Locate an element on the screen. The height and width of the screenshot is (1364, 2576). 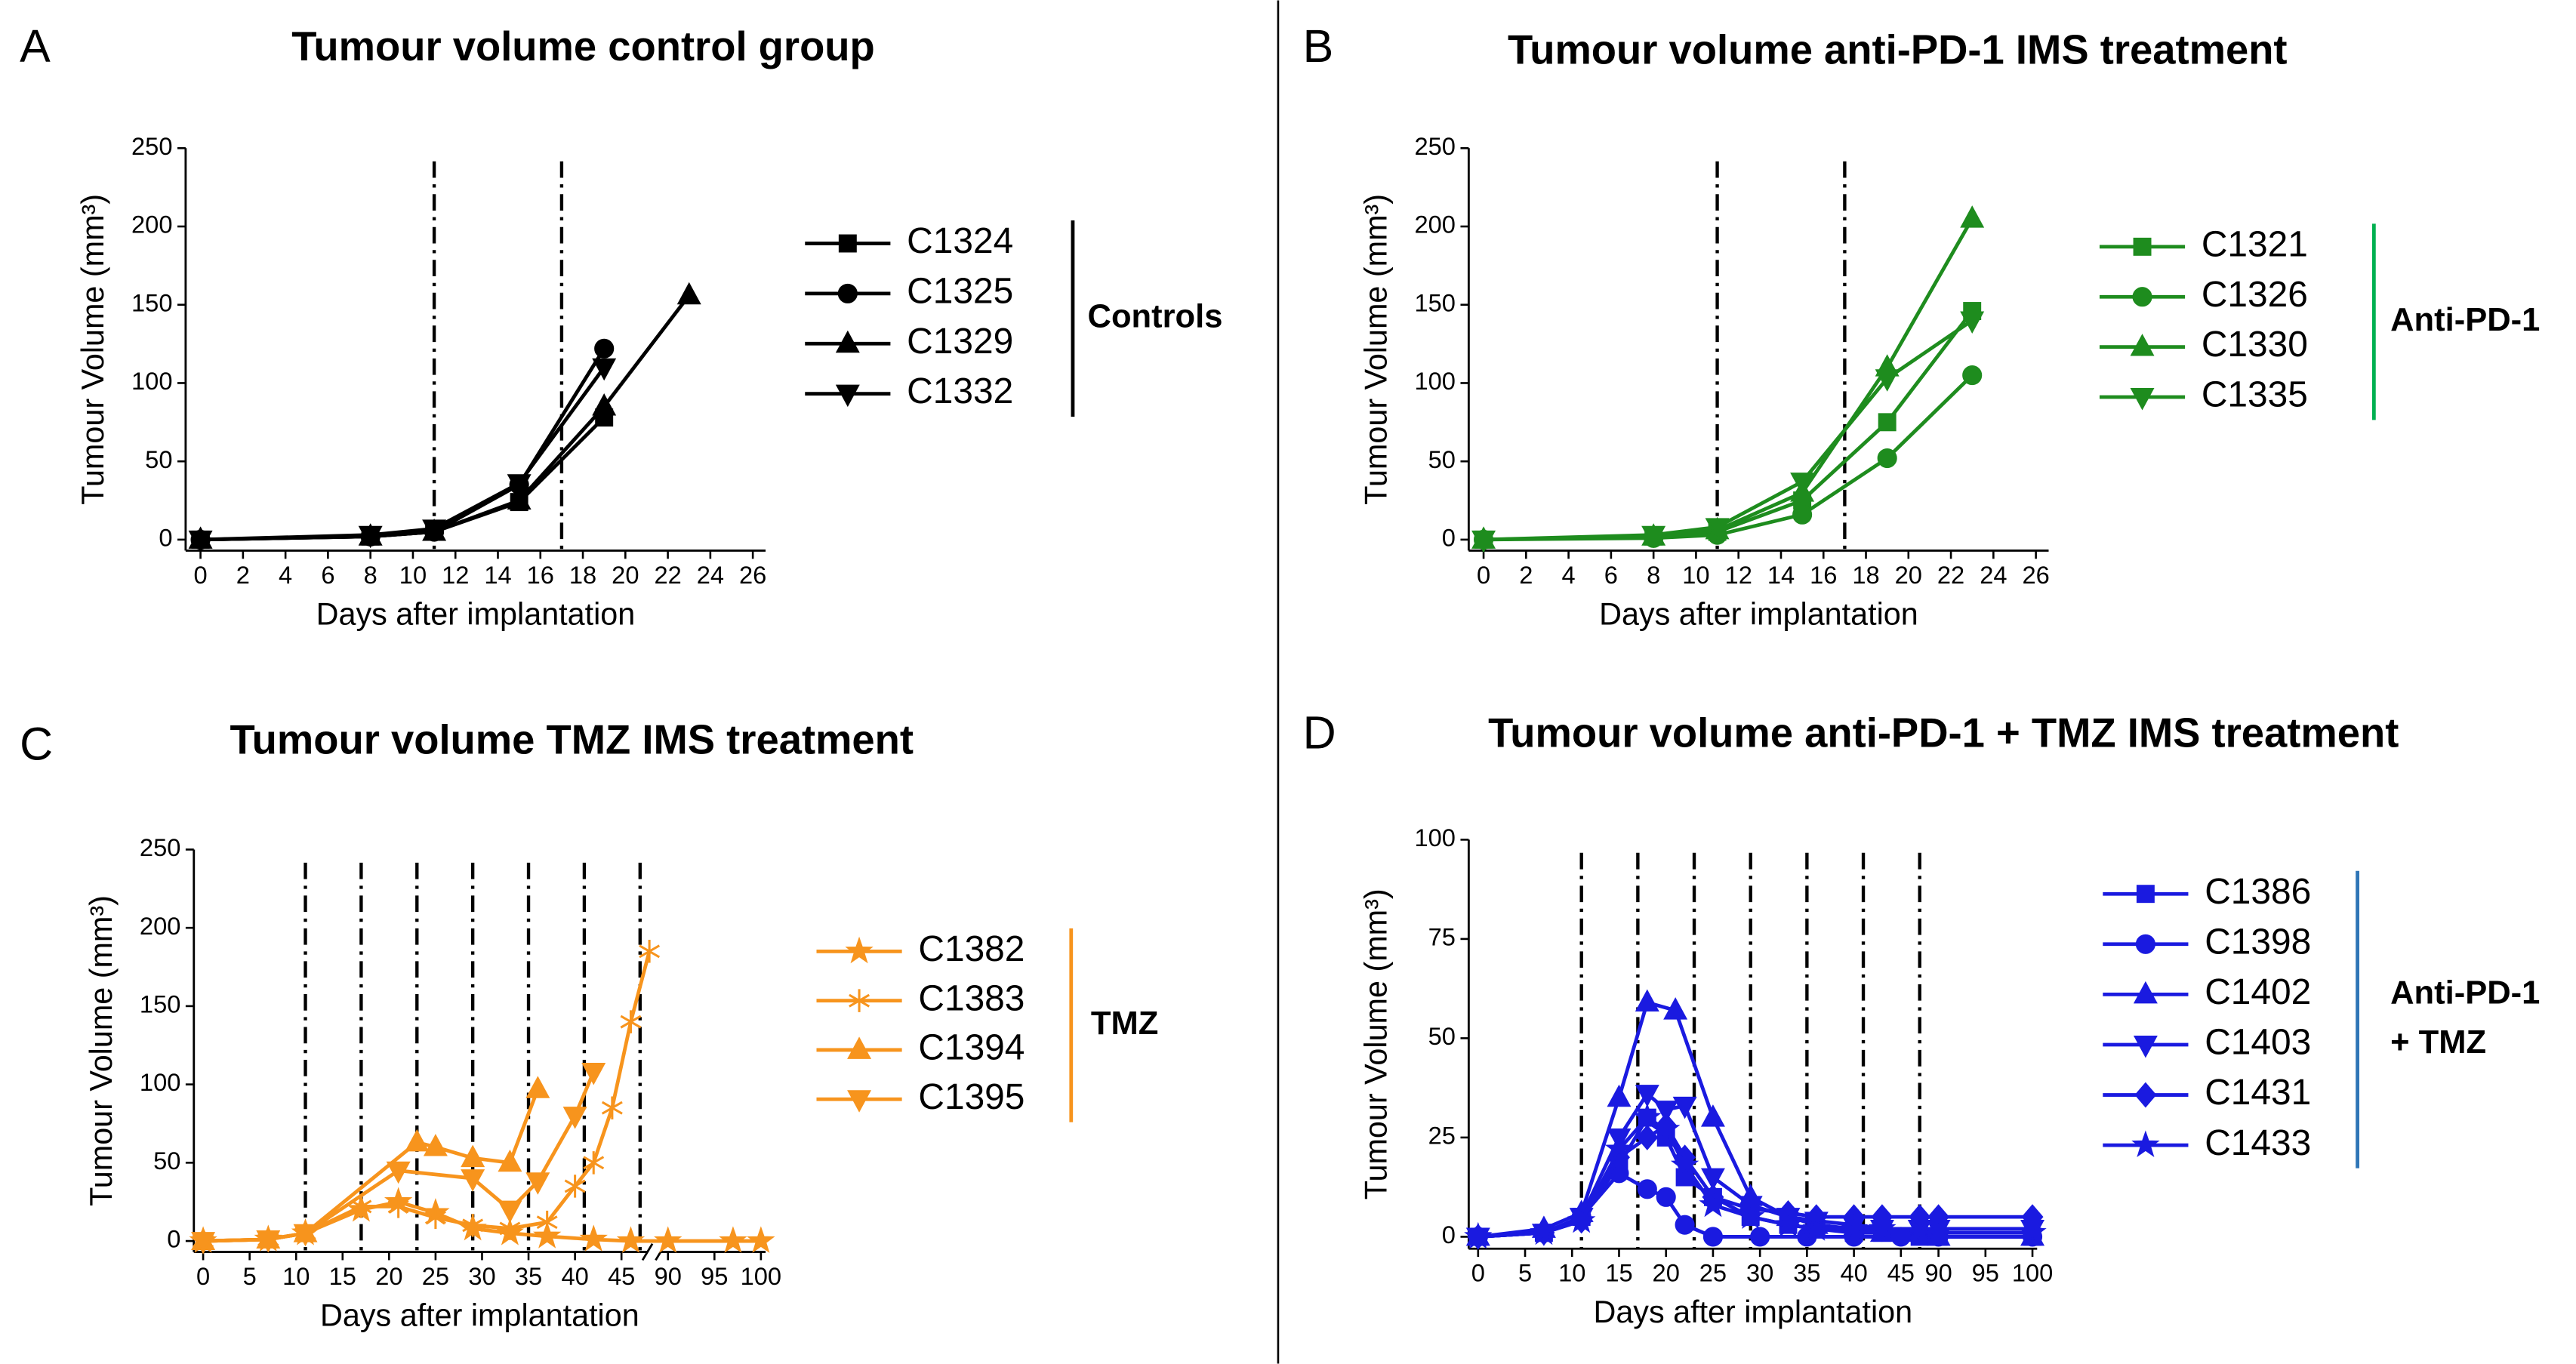
panel-letter: D is located at coordinates (1319, 732).